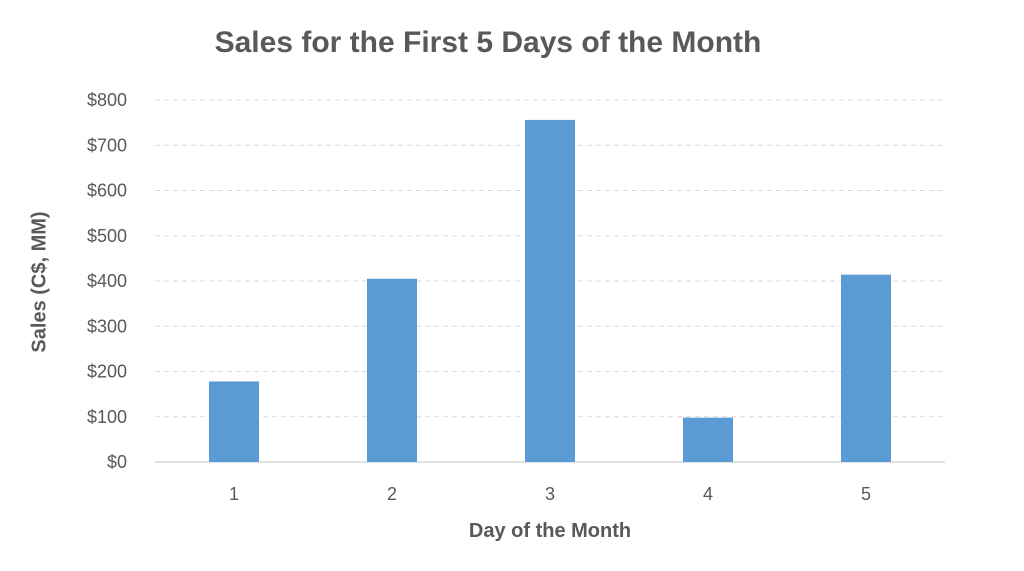 The height and width of the screenshot is (571, 1024). Describe the element at coordinates (392, 494) in the screenshot. I see `x-tick-label: 2` at that location.